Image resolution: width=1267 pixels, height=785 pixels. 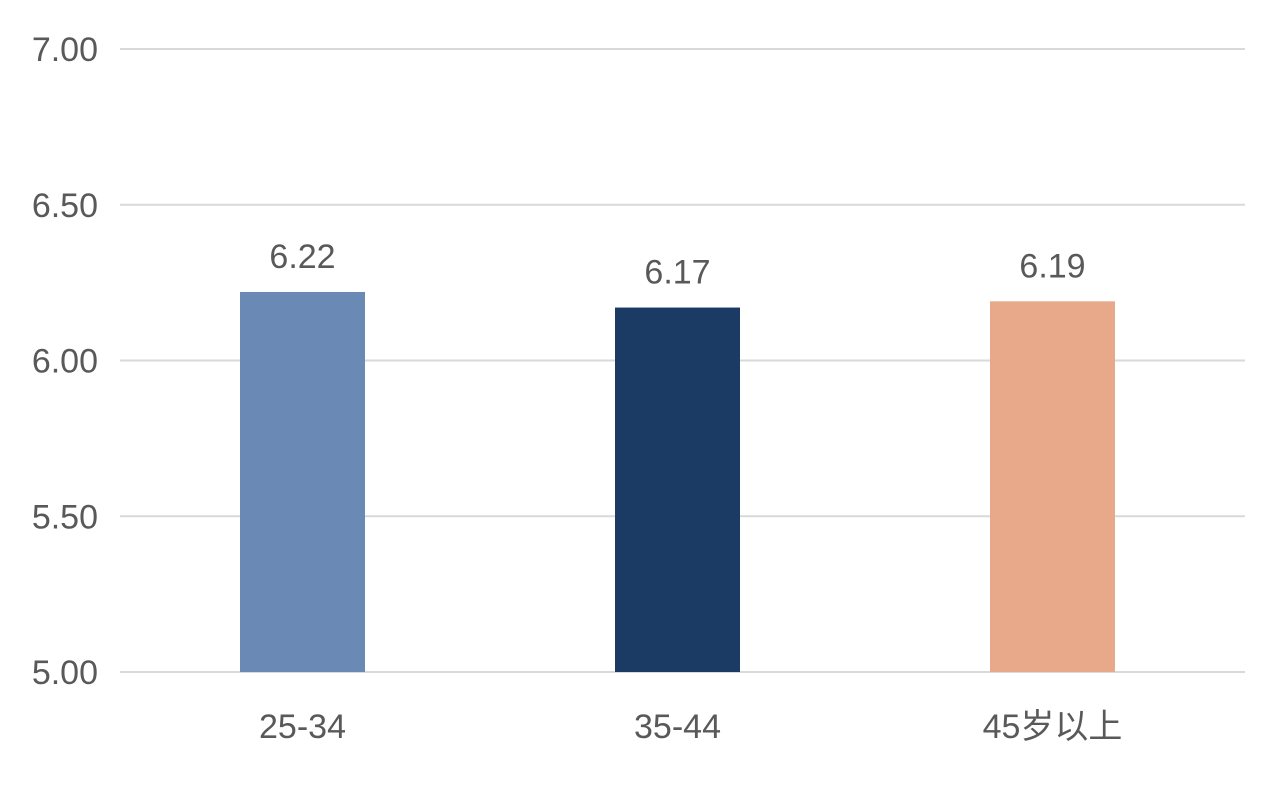 What do you see at coordinates (65, 517) in the screenshot?
I see `y-tick-label: 5.50` at bounding box center [65, 517].